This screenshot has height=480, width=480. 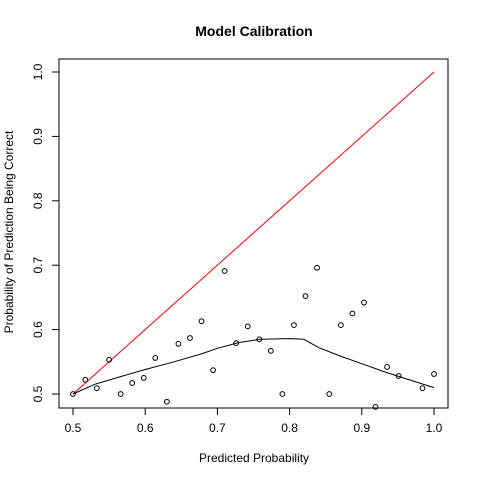 I want to click on x-axis-label: Predicted Probability, so click(x=254, y=458).